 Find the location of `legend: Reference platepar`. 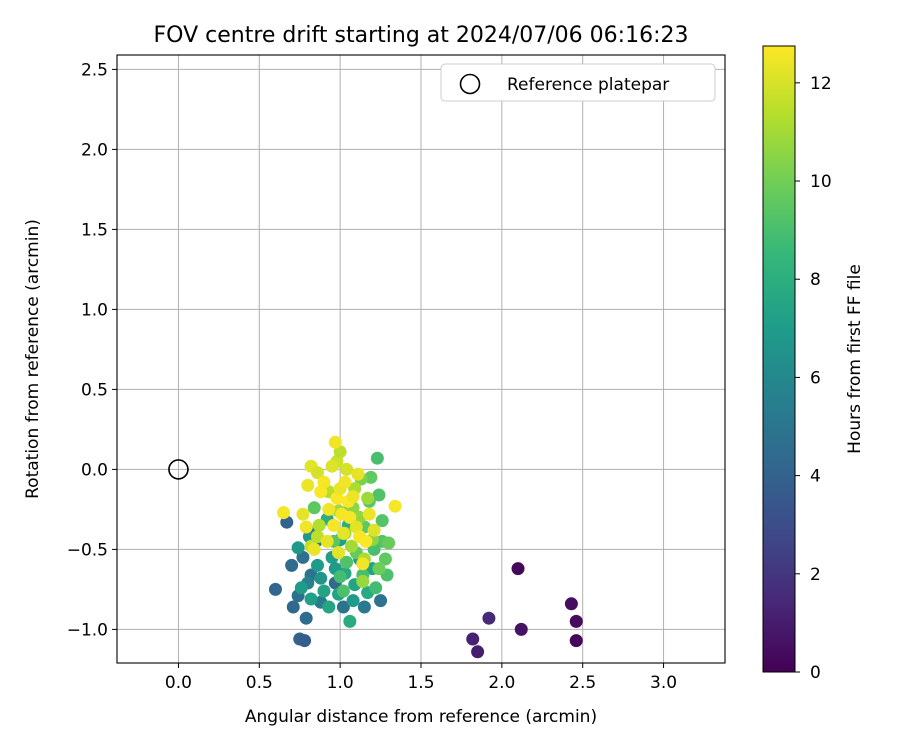

legend: Reference platepar is located at coordinates (578, 82).